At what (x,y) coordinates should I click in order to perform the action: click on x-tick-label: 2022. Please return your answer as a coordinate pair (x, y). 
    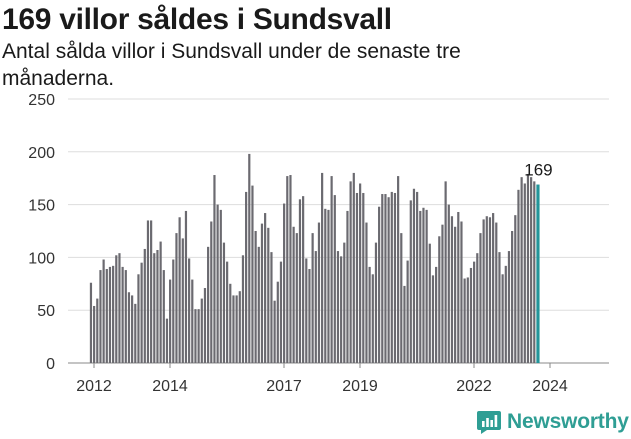
    Looking at the image, I should click on (474, 386).